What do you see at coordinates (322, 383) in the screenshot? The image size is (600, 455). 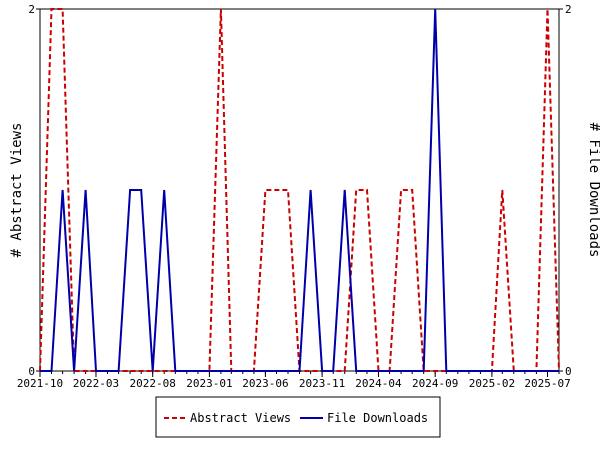 I see `x-tick-label: 2023-11` at bounding box center [322, 383].